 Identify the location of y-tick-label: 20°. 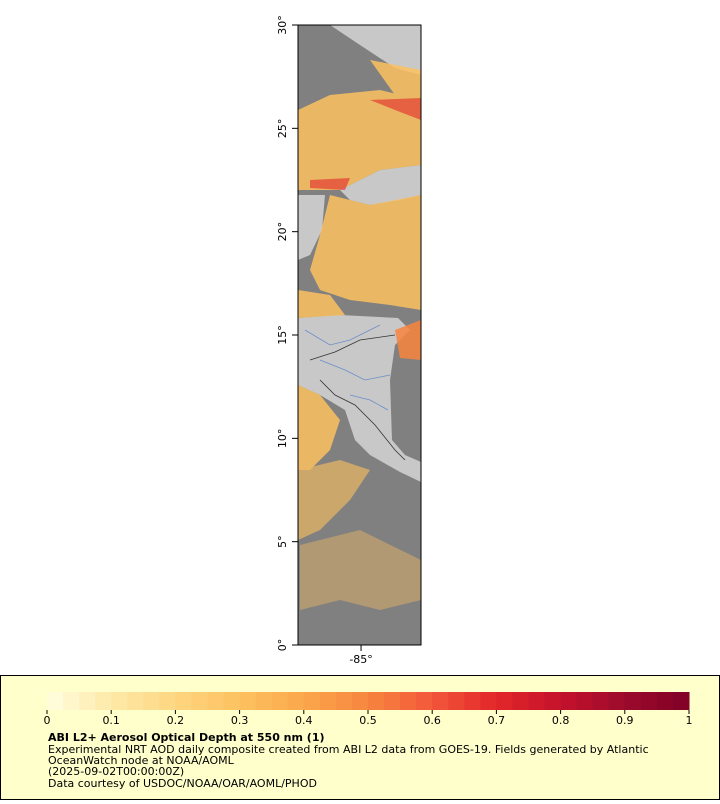
(282, 232).